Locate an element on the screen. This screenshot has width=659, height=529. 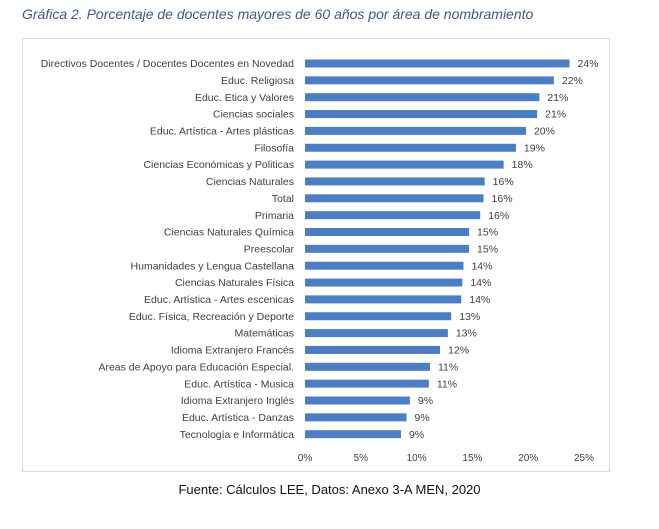
category-label: Ciencias Naturales is located at coordinates (250, 182).